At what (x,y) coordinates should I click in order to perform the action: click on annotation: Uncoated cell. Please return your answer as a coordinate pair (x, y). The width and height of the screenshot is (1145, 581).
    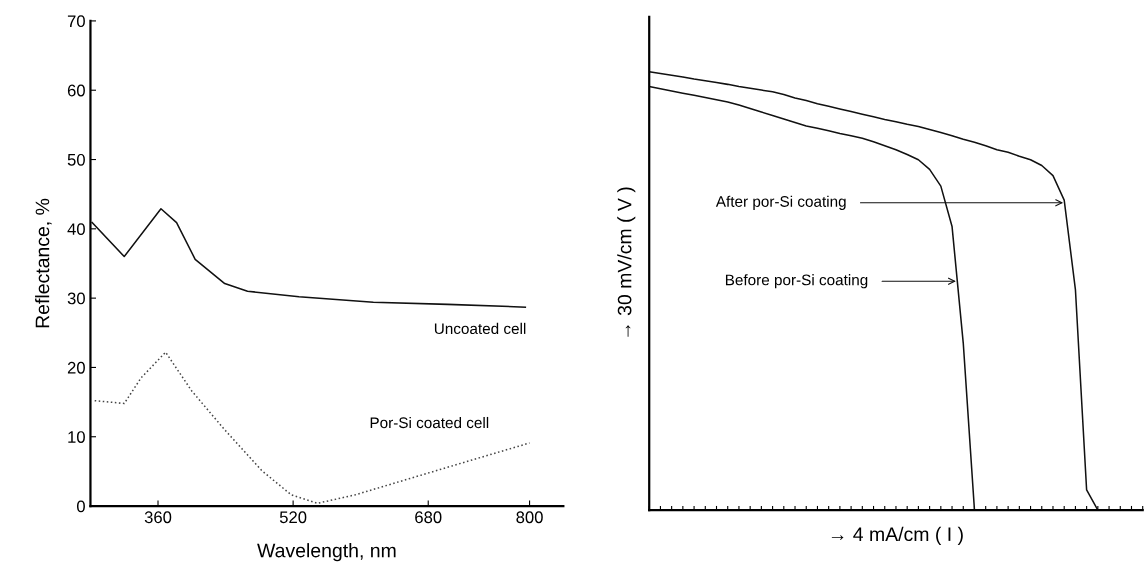
    Looking at the image, I should click on (480, 328).